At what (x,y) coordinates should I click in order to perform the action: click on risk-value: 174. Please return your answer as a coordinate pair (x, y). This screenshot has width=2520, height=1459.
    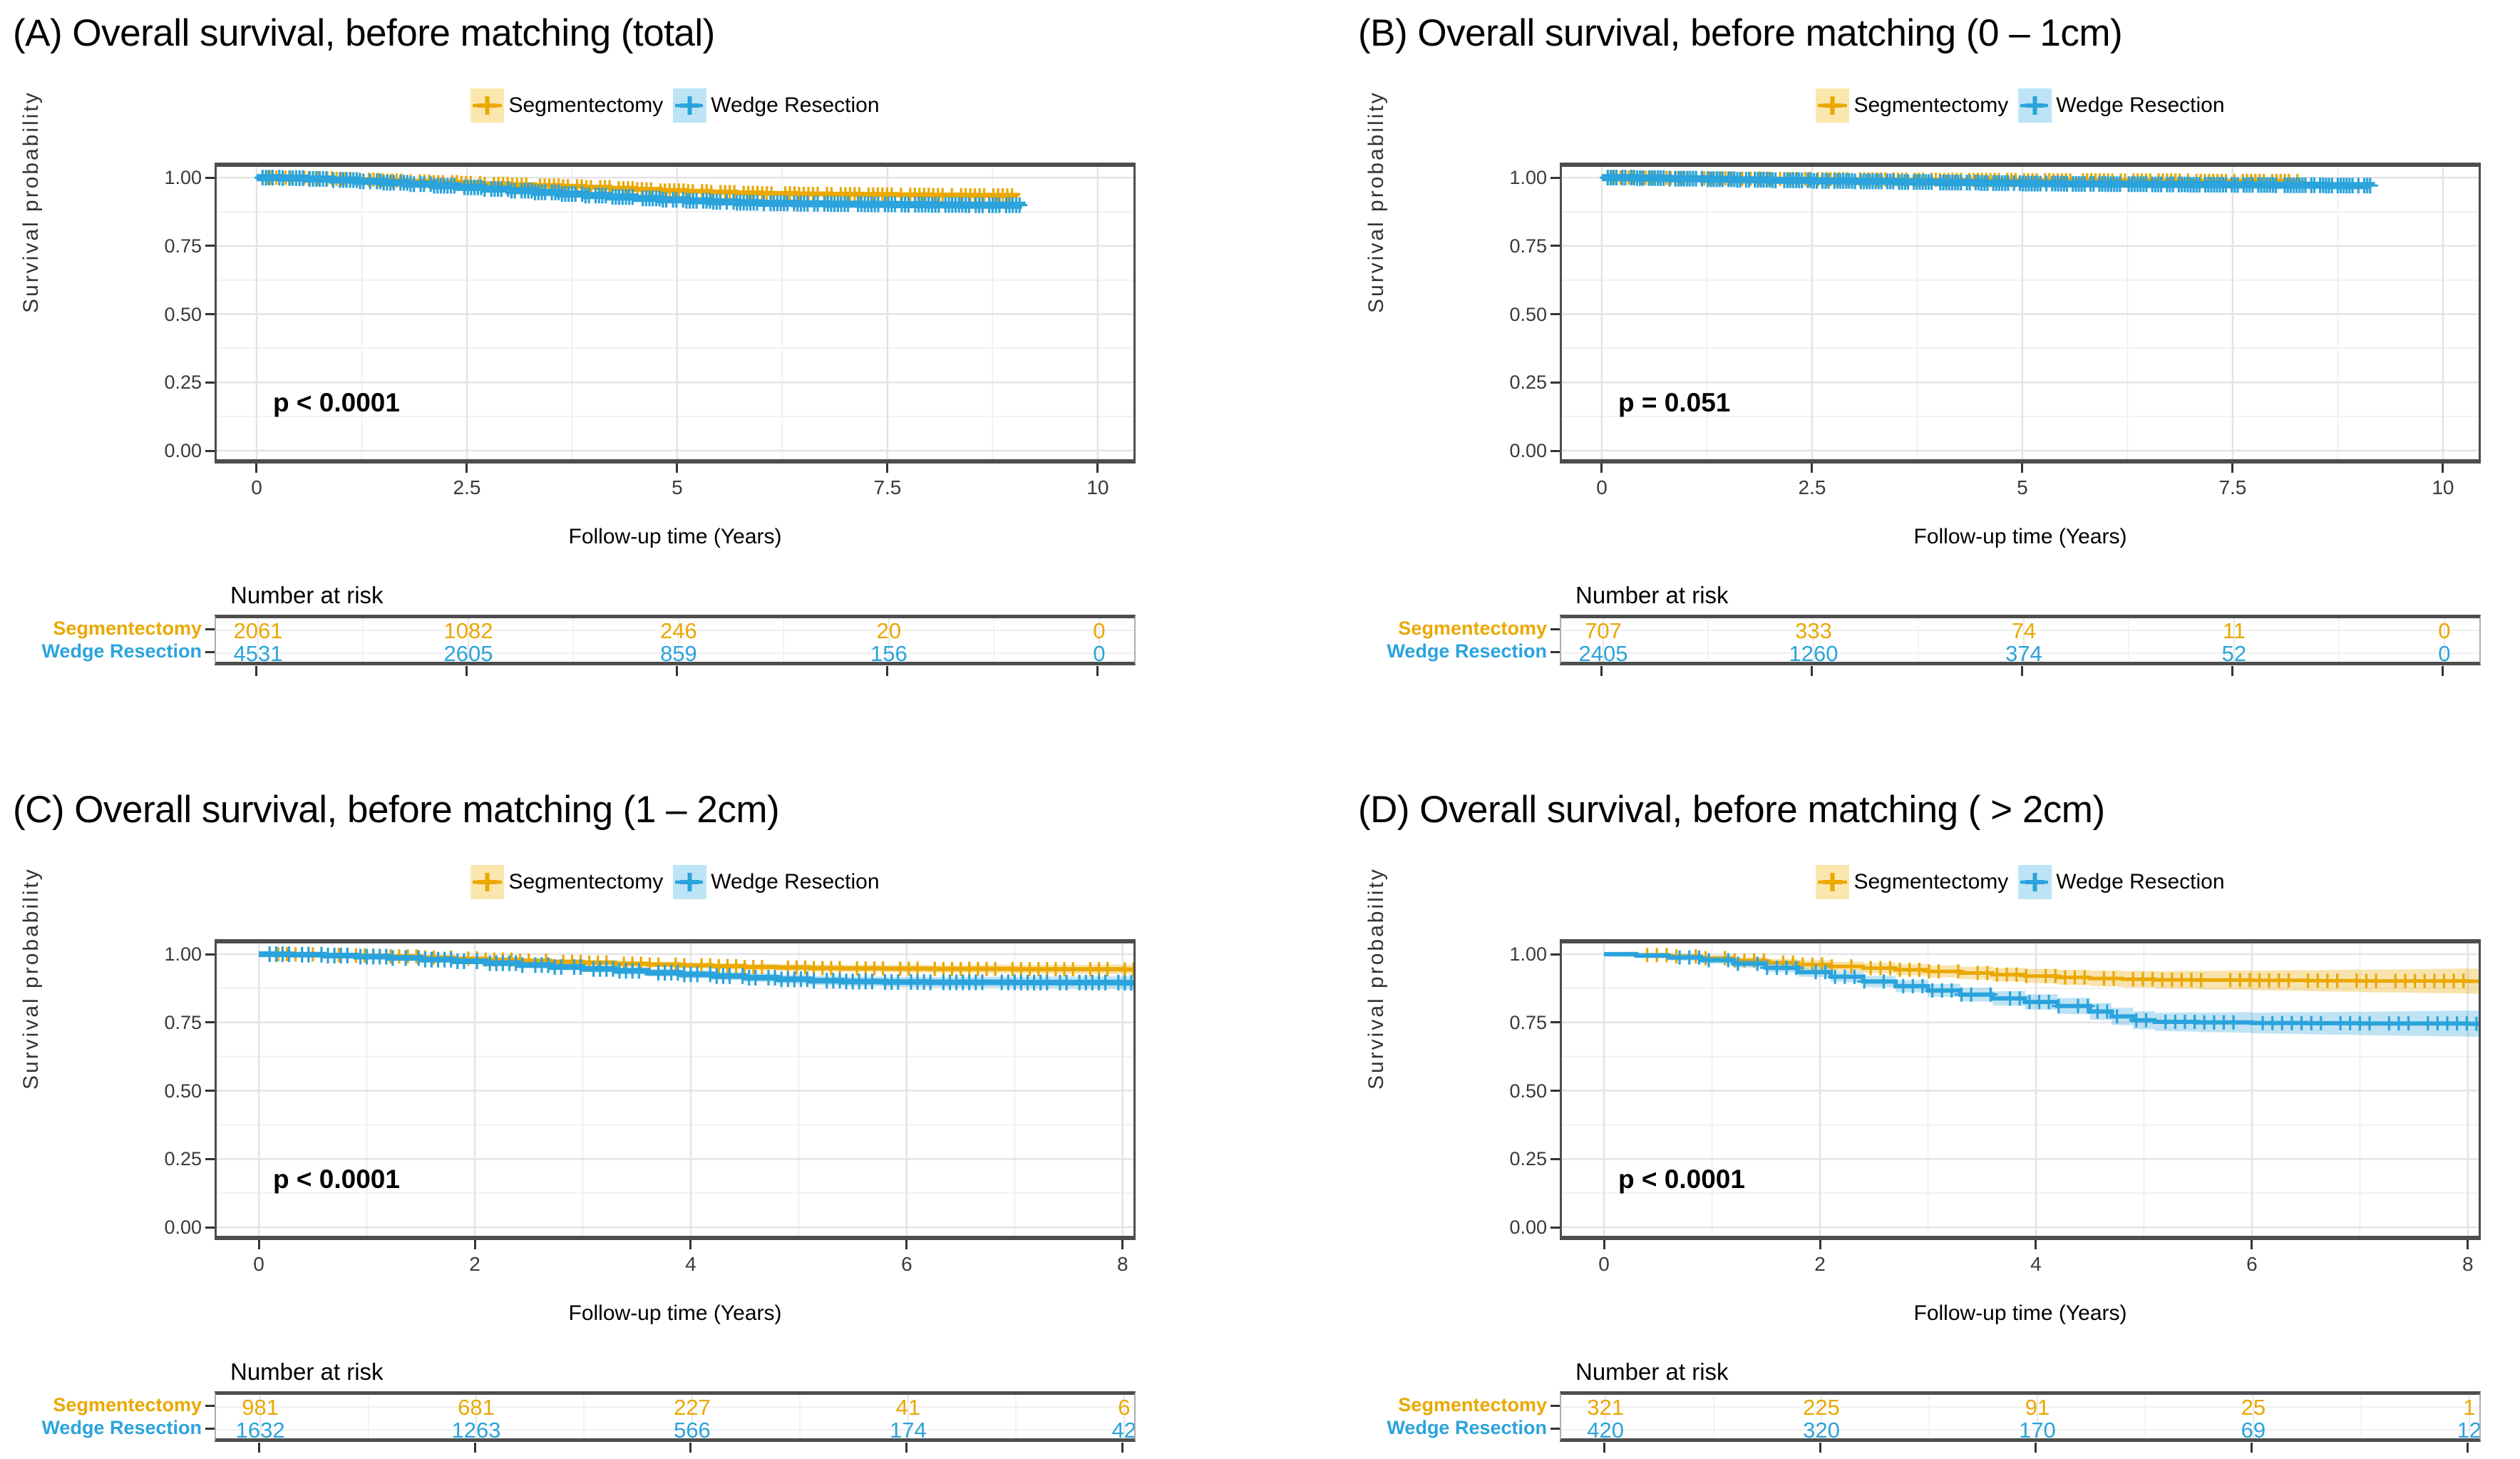
    Looking at the image, I should click on (908, 1430).